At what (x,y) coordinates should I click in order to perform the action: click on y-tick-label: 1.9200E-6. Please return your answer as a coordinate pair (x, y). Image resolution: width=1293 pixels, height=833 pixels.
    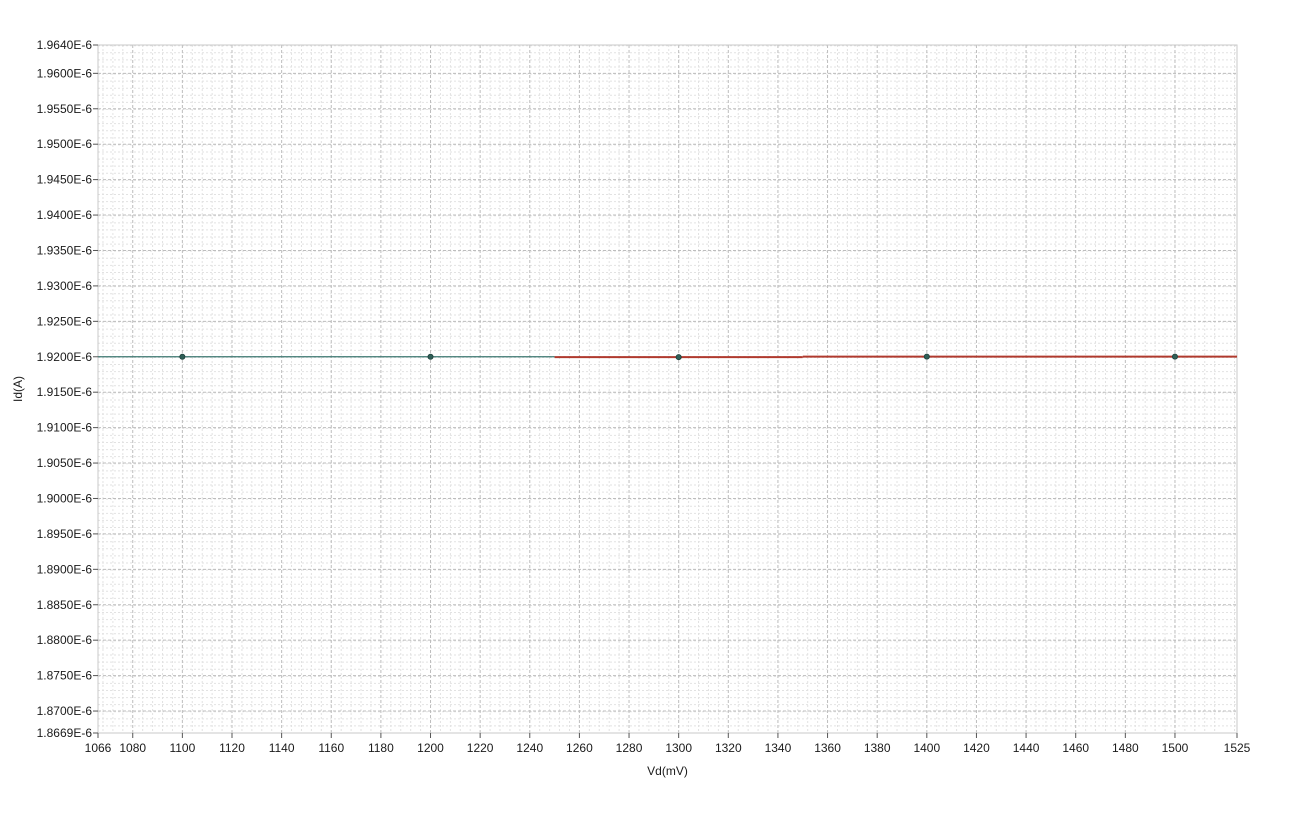
    Looking at the image, I should click on (65, 357).